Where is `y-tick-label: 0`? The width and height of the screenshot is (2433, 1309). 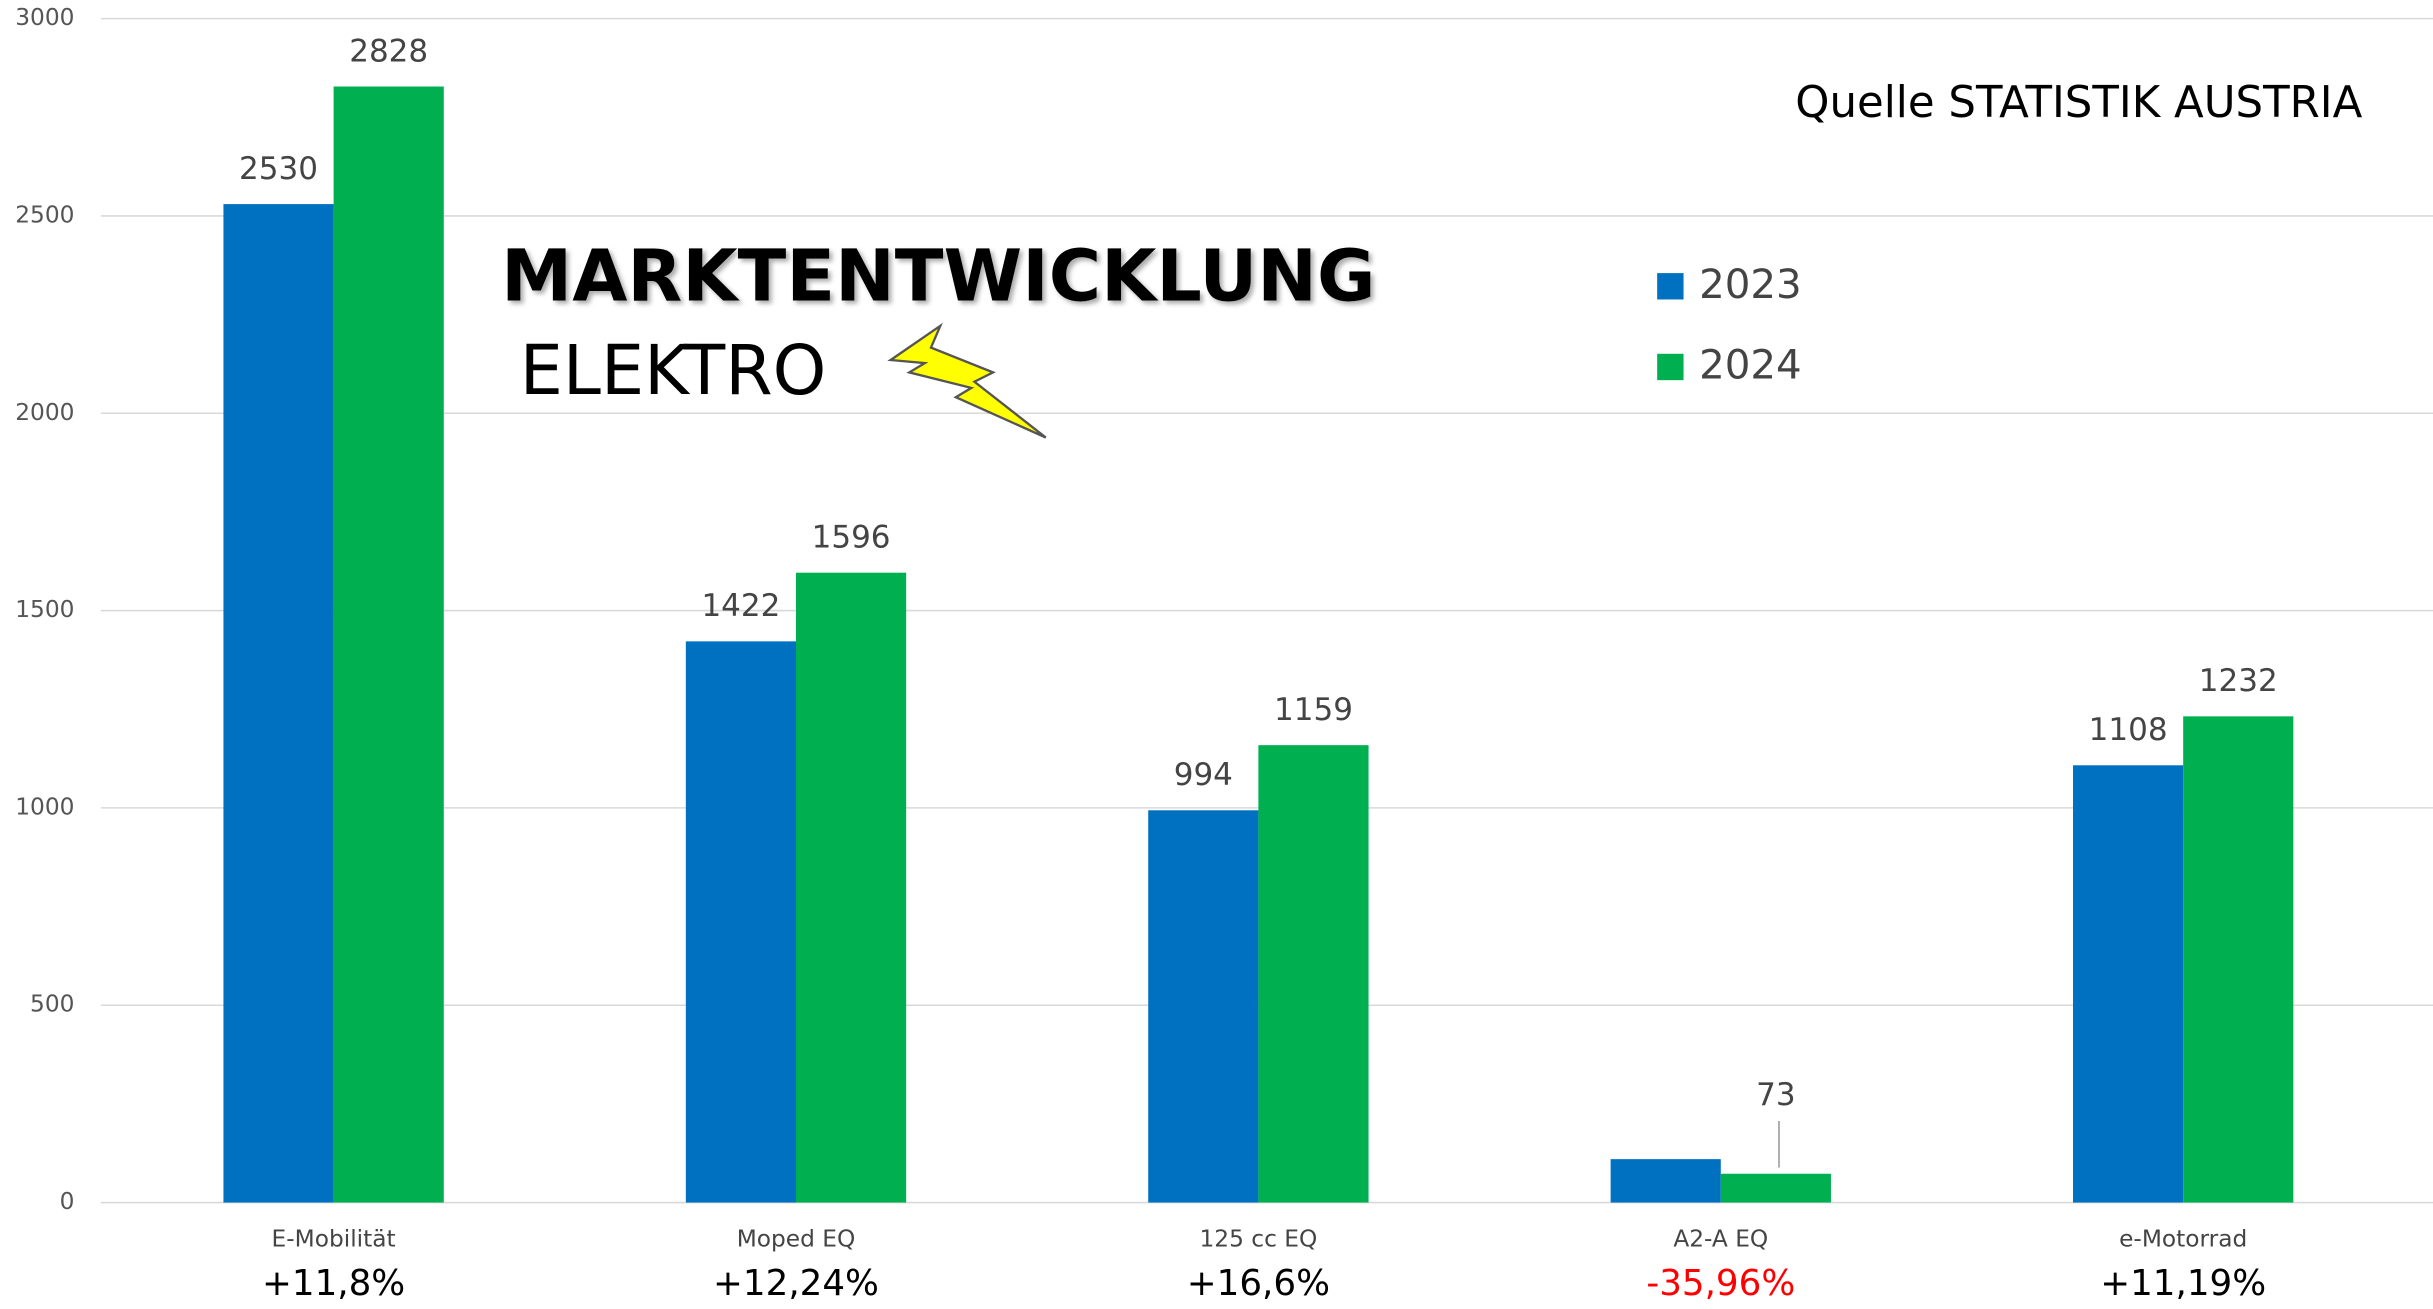
y-tick-label: 0 is located at coordinates (67, 1201).